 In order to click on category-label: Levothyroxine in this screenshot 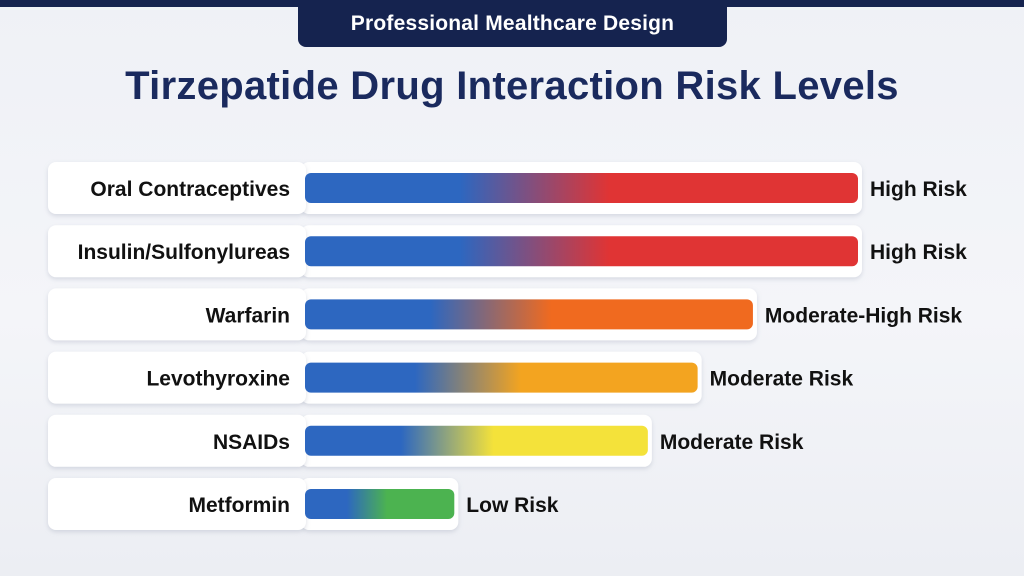, I will do `click(218, 379)`.